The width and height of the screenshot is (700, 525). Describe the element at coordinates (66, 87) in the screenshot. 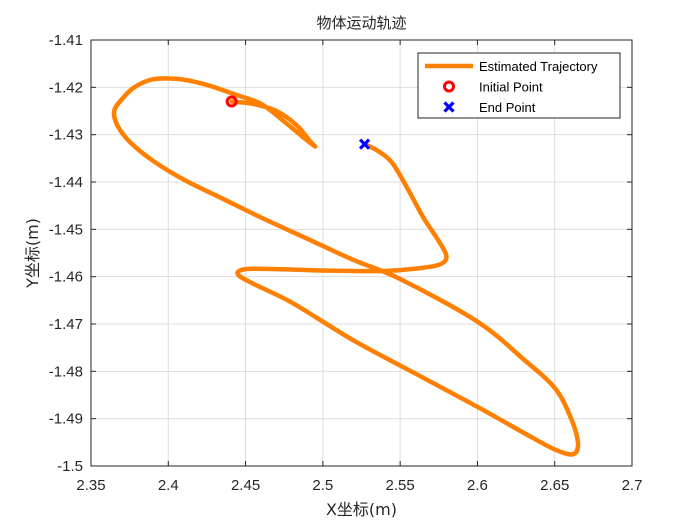

I see `y-tick-label: -1.42` at that location.